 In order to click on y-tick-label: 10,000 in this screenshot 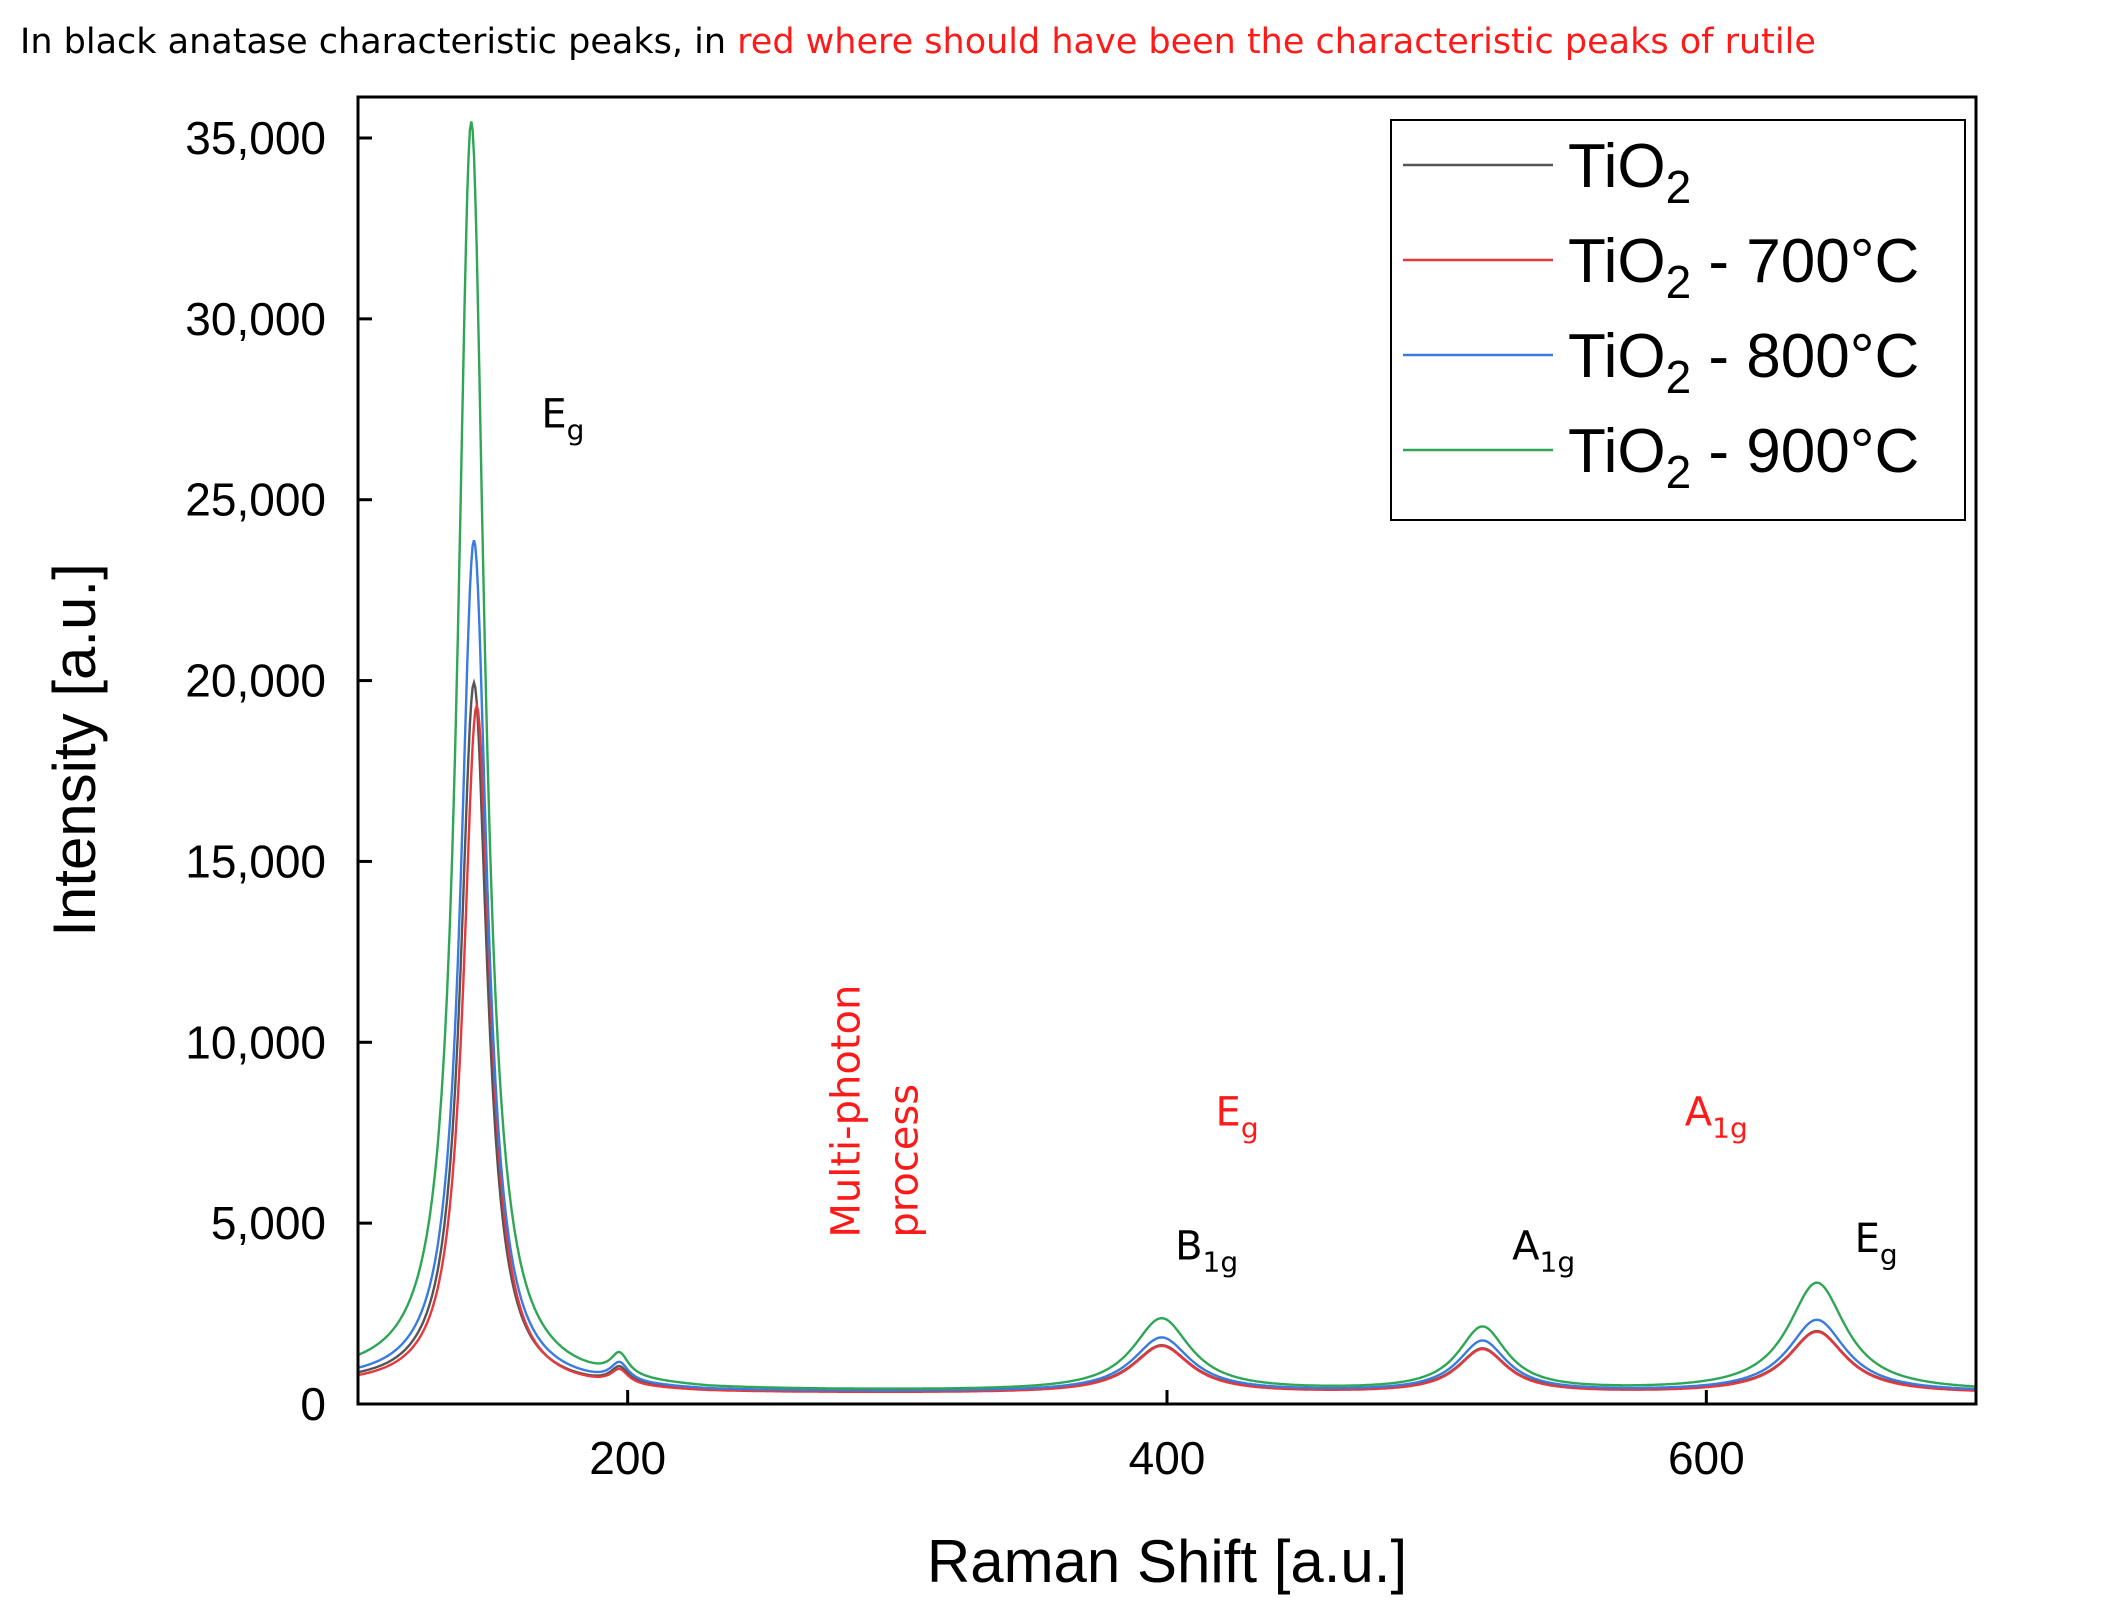, I will do `click(255, 1042)`.